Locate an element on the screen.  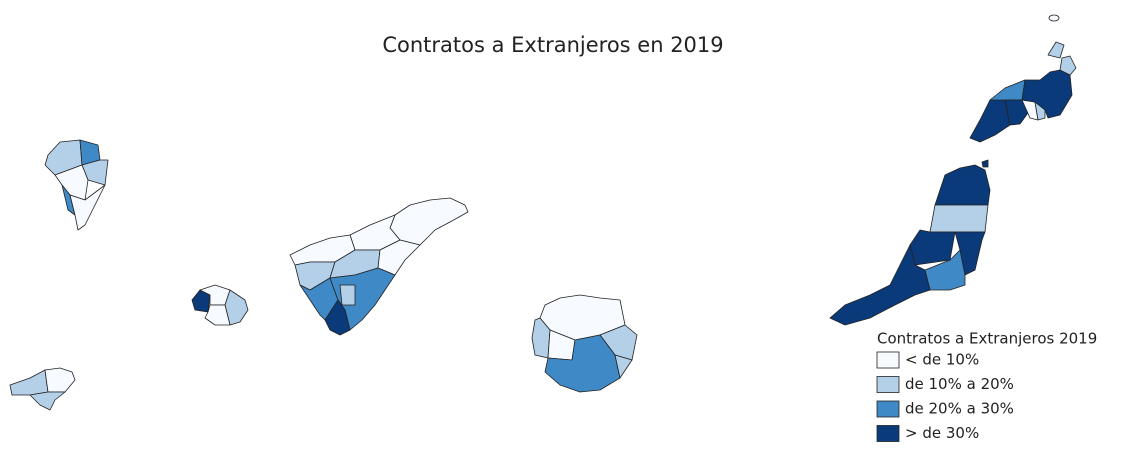
el-hierro is located at coordinates (42, 389).